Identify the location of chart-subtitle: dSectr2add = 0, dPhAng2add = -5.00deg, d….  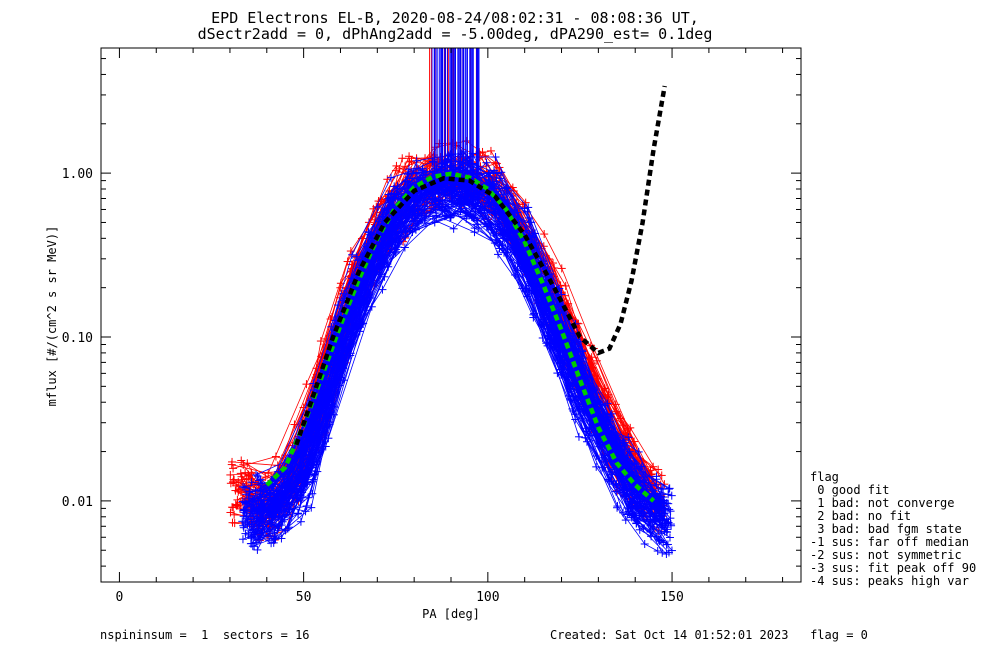
(455, 34).